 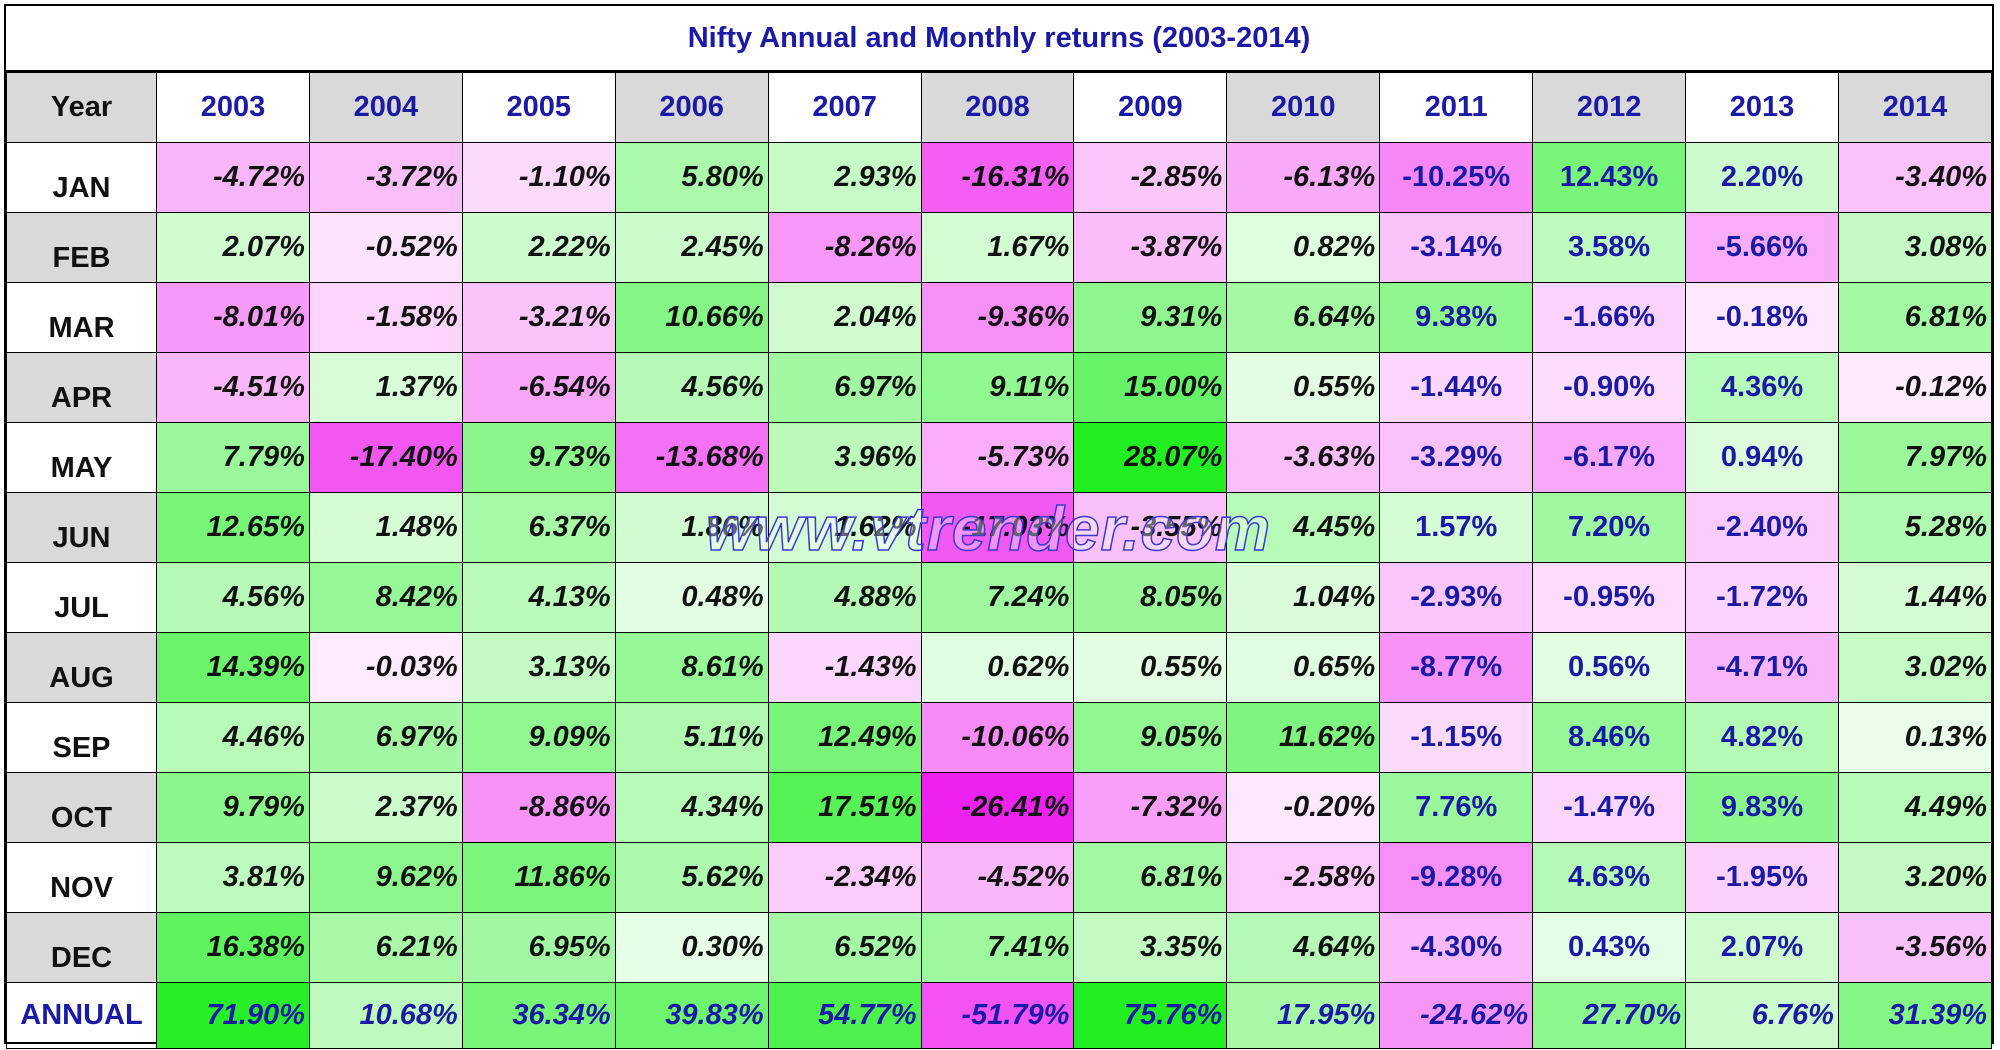 I want to click on return-cell: -7.32%, so click(x=1150, y=807).